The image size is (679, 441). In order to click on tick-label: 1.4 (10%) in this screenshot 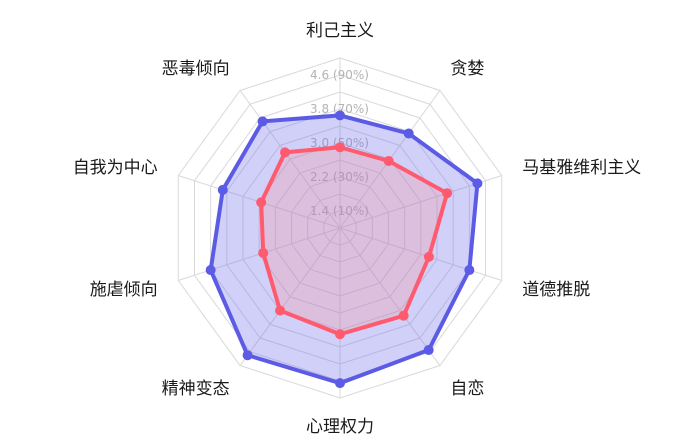, I will do `click(339, 211)`.